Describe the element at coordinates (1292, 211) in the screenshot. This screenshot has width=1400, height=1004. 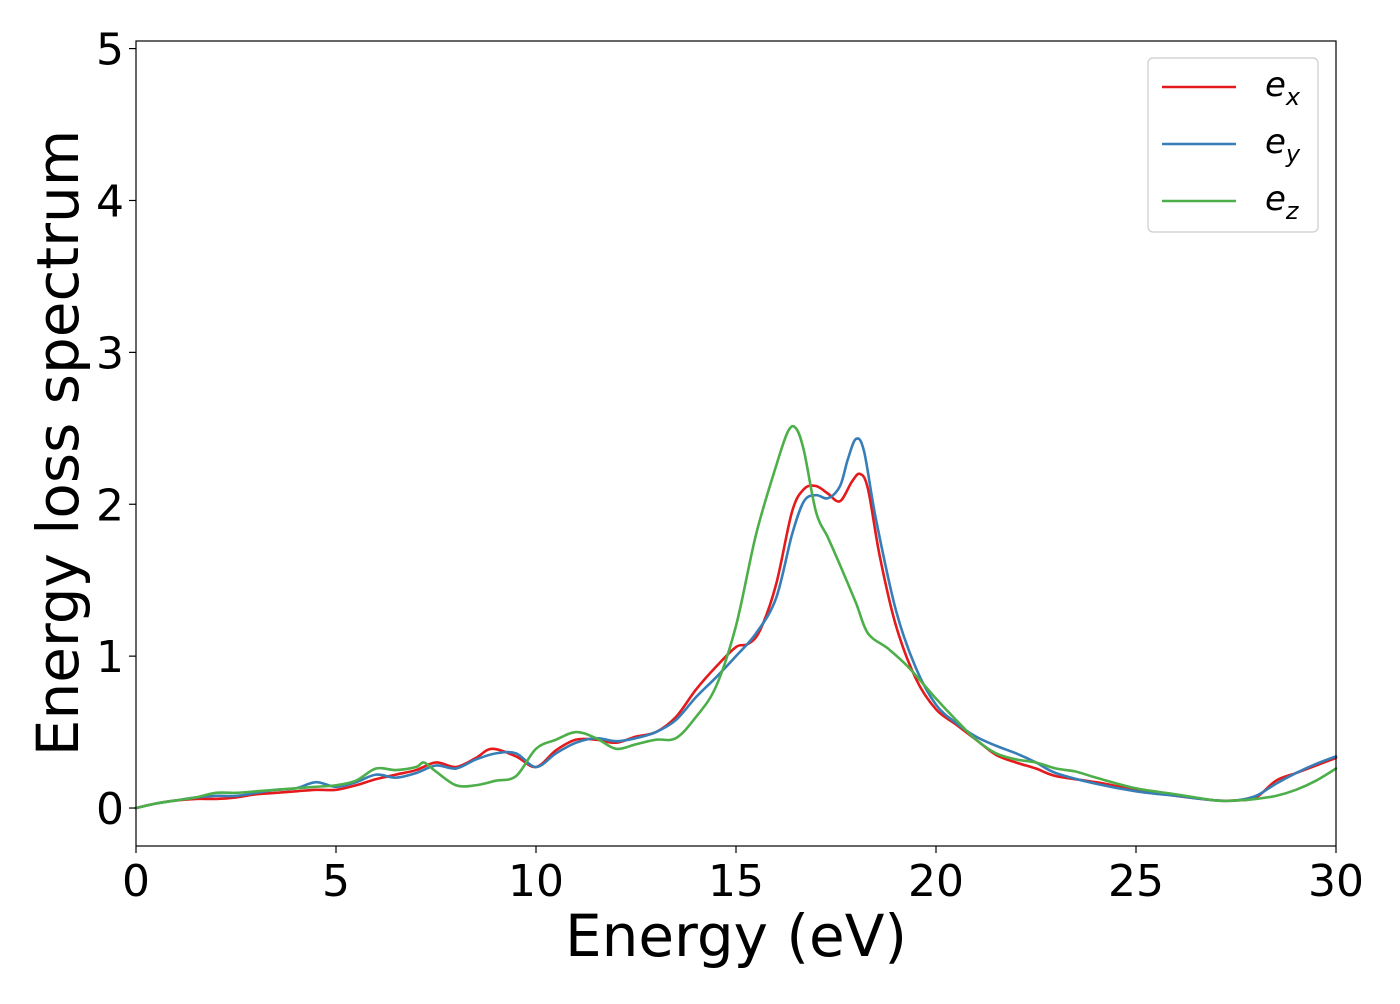
I see `legend-label-subscript: z` at that location.